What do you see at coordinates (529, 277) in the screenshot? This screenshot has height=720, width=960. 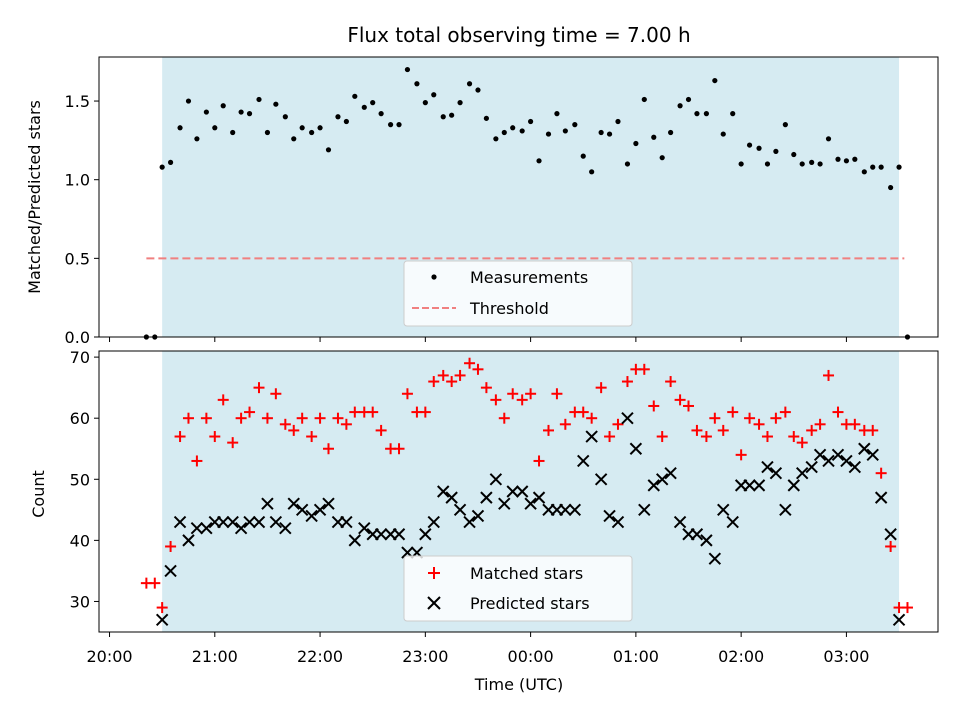 I see `legend-label-measurements: Measurements` at bounding box center [529, 277].